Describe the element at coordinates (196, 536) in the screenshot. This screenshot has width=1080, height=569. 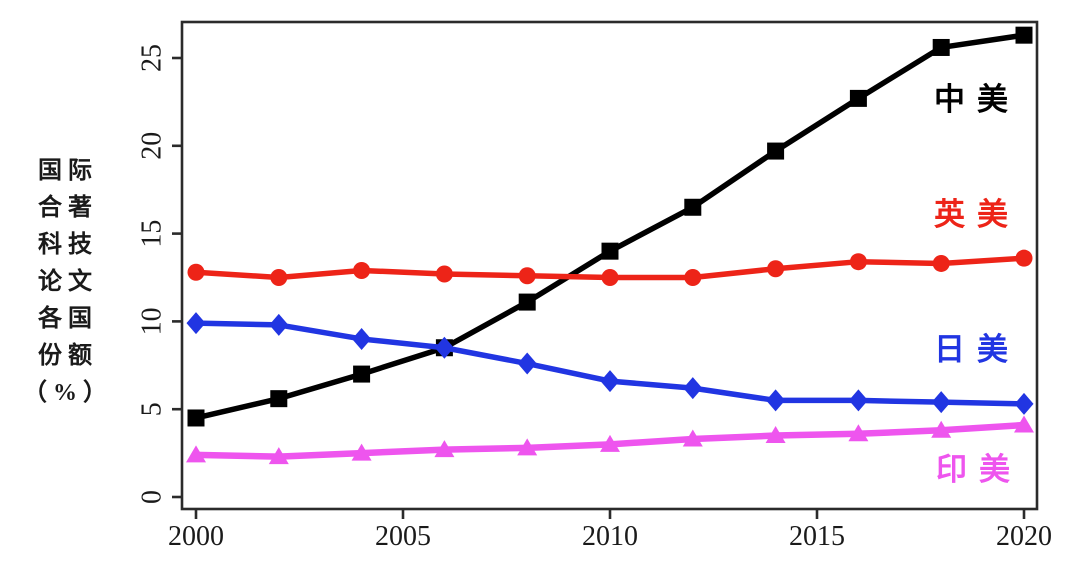
I see `x-tick-label: 2000` at that location.